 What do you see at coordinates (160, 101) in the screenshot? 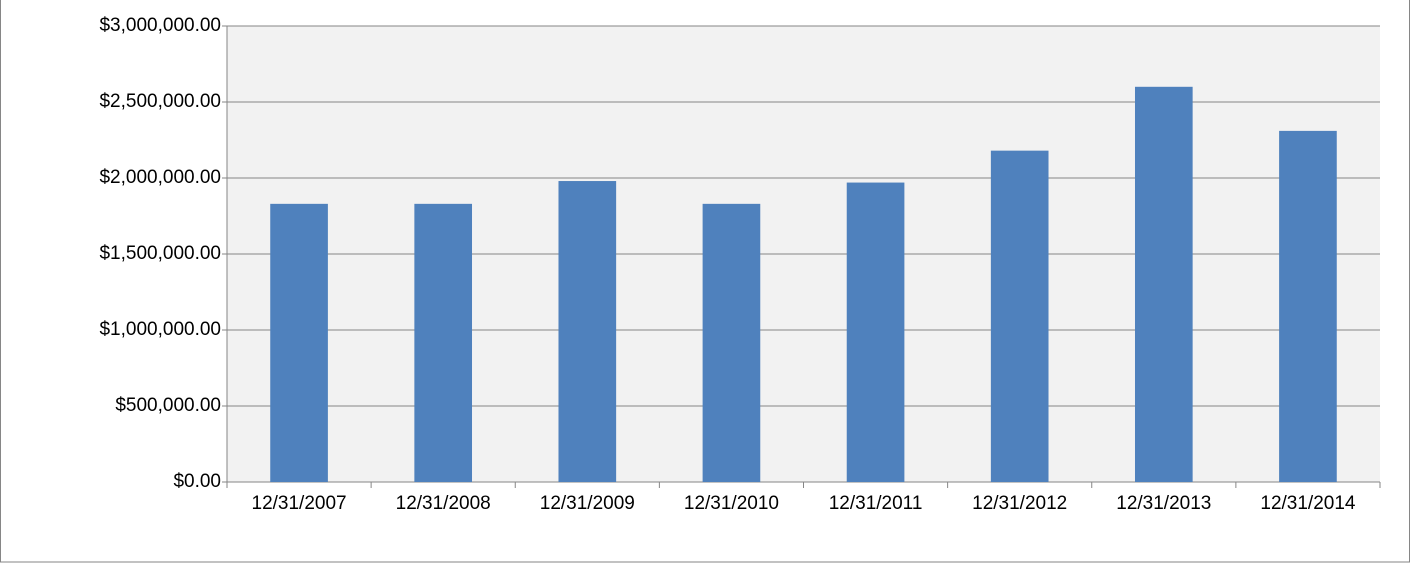
I see `y-tick-label: $2,500,000.00` at bounding box center [160, 101].